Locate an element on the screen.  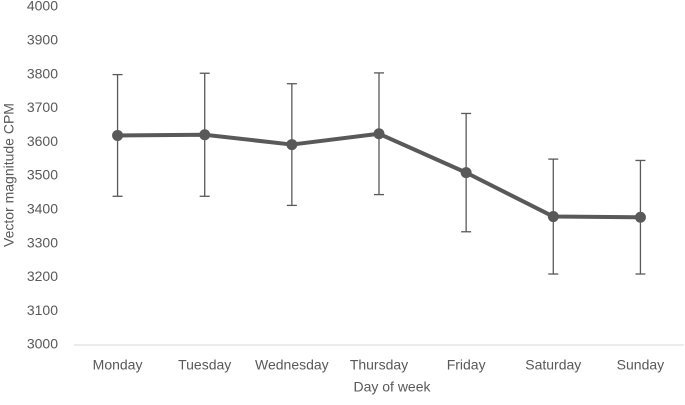
x-tick-label: Sunday is located at coordinates (640, 365).